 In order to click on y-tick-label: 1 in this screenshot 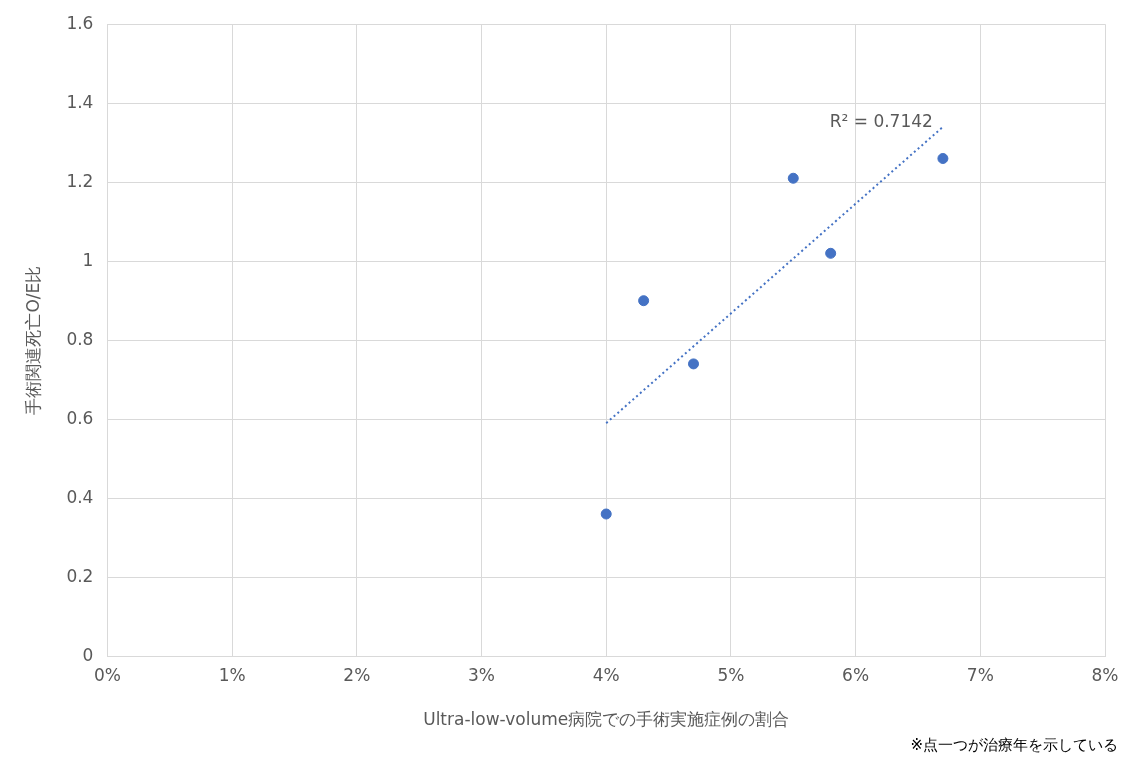, I will do `click(88, 259)`.